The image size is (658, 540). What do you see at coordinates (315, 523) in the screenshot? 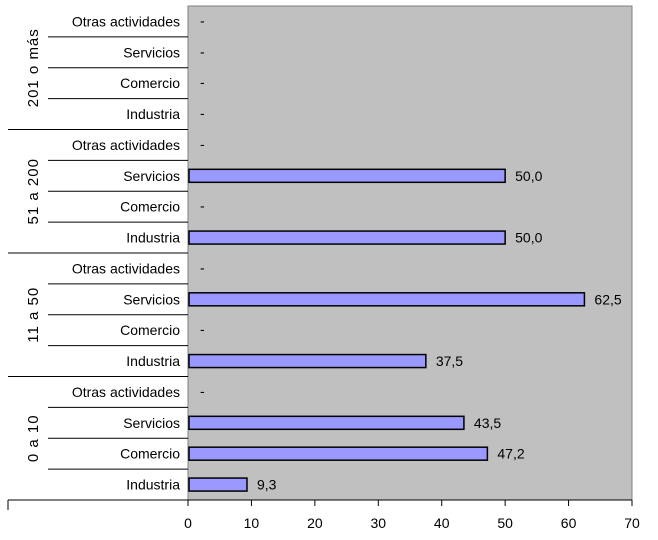
I see `x-tick-label: 20` at bounding box center [315, 523].